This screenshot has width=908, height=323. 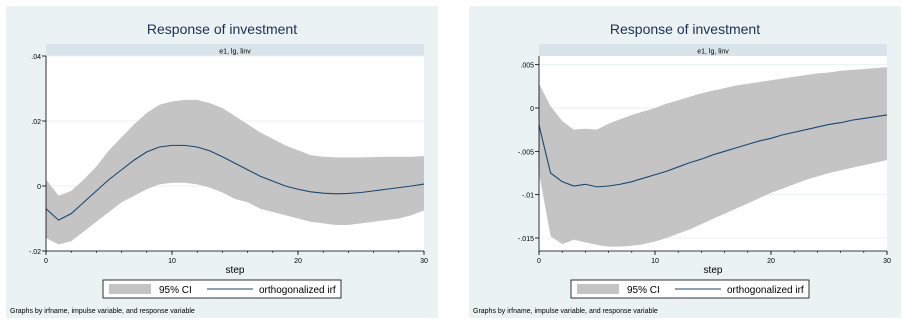 I want to click on y-tick-label: .02, so click(x=36, y=122).